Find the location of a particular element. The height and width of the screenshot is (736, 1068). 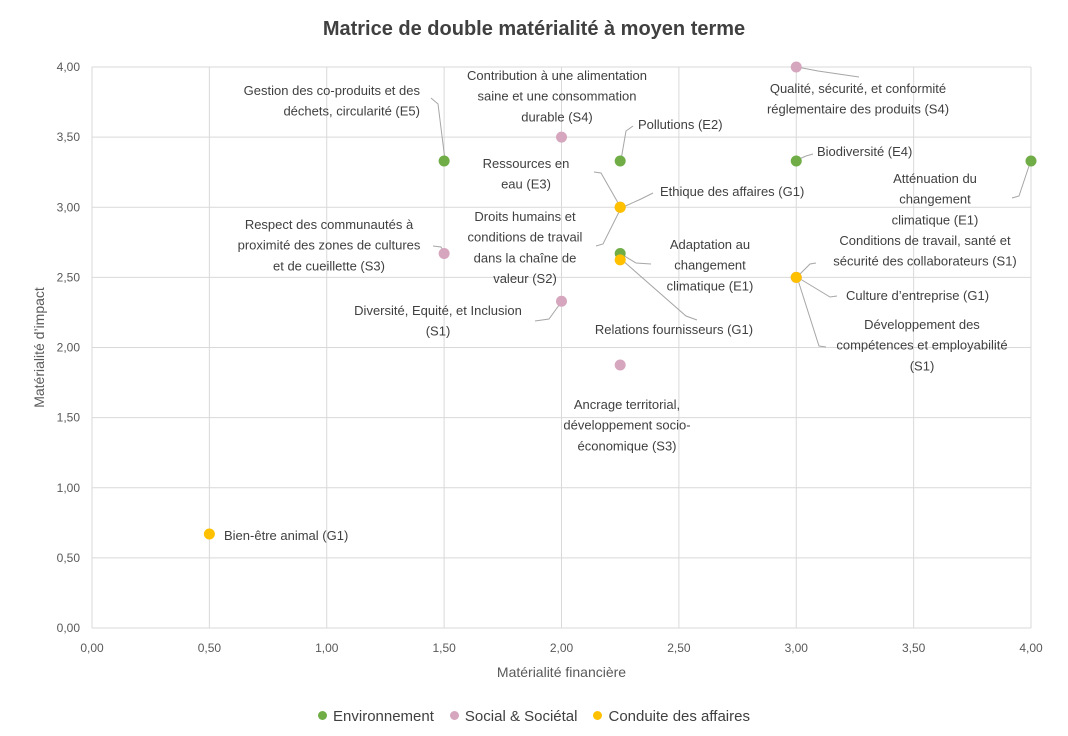

data-label: Relations fournisseurs (G1) is located at coordinates (674, 329).